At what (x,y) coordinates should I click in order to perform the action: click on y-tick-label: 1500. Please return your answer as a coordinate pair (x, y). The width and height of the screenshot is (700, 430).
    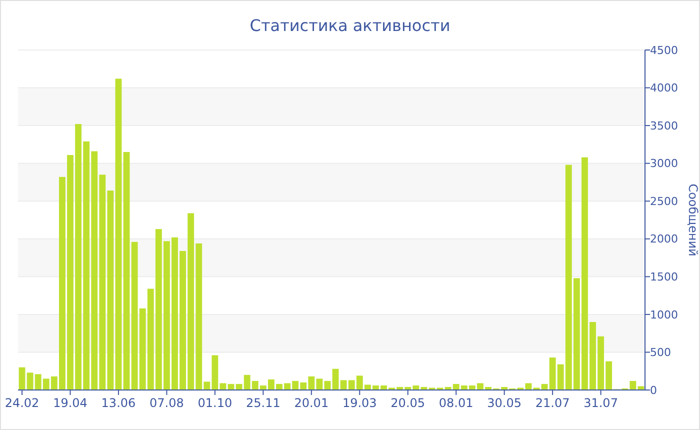
    Looking at the image, I should click on (664, 277).